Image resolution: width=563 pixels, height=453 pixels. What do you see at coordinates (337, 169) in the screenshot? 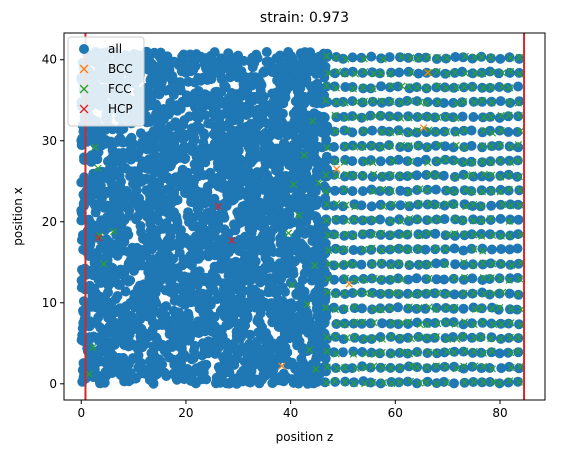
I see `point-bcc` at bounding box center [337, 169].